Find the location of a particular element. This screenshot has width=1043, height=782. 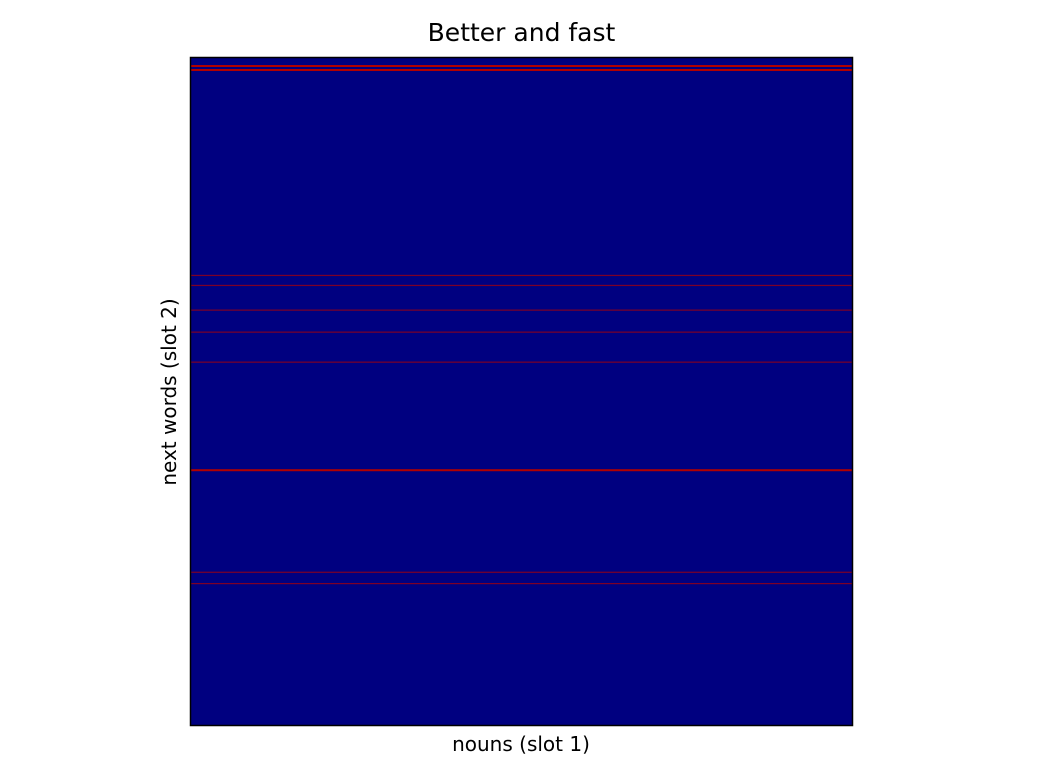

y-axis-label: next words (slot 2) is located at coordinates (169, 392).